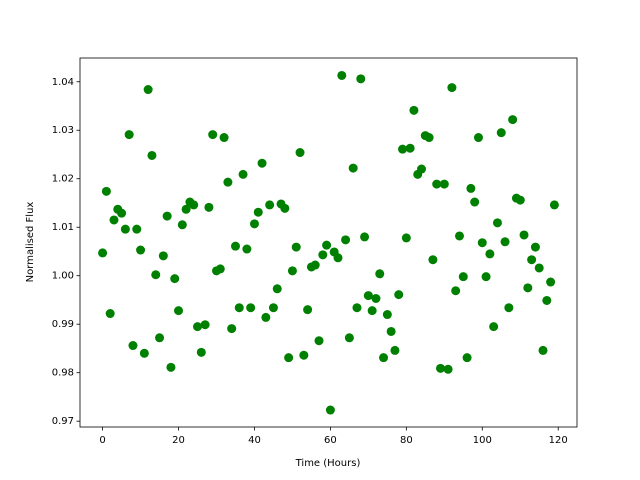 The height and width of the screenshot is (480, 640). What do you see at coordinates (330, 440) in the screenshot?
I see `x-tick-label: 60` at bounding box center [330, 440].